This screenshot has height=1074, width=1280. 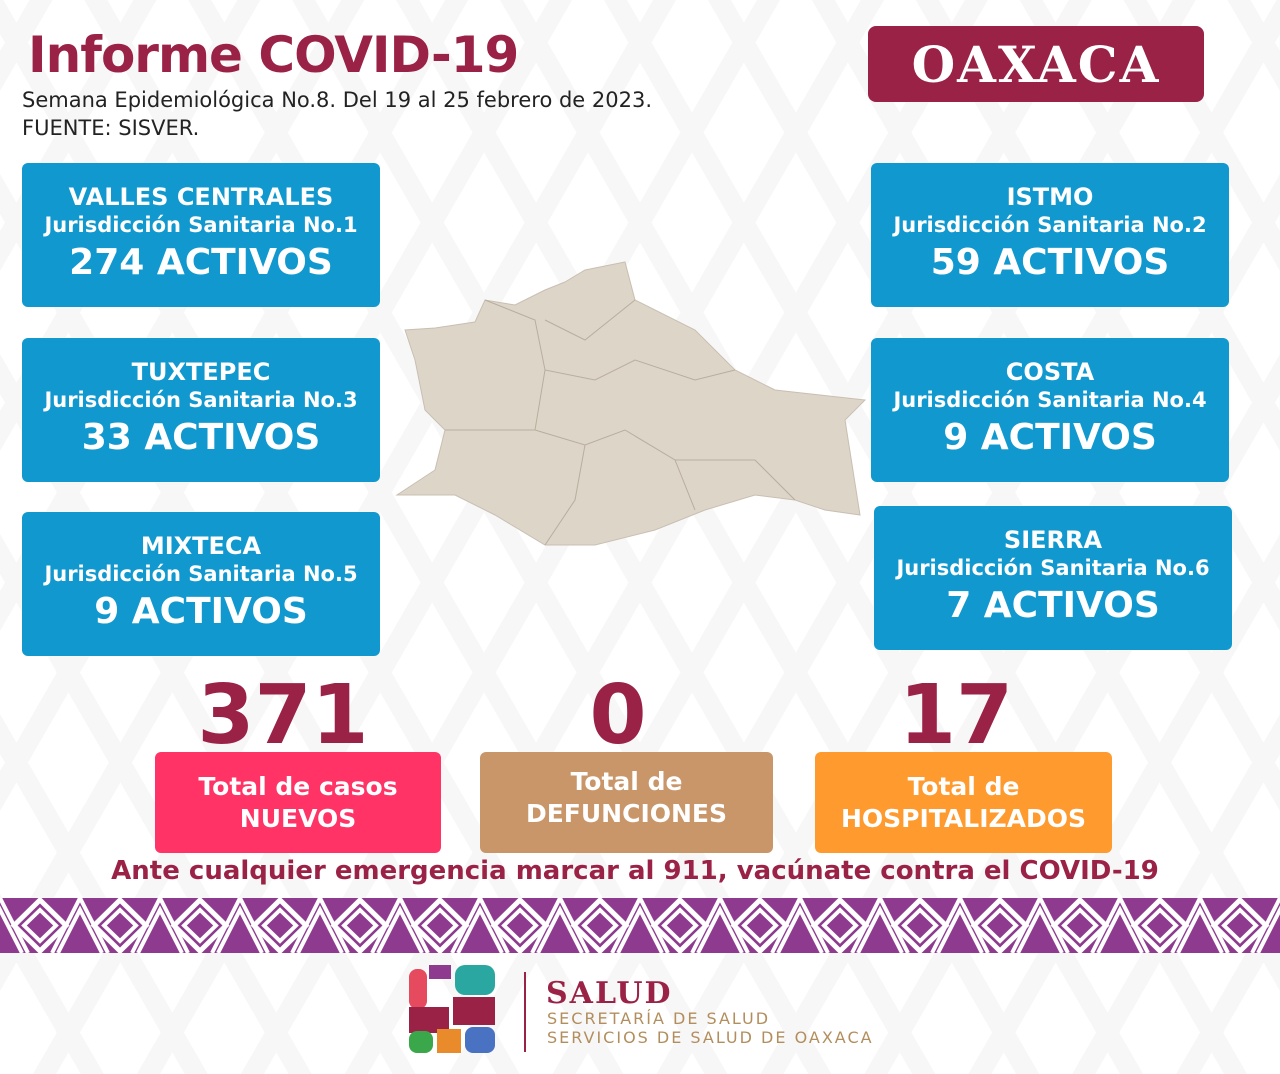 What do you see at coordinates (659, 1018) in the screenshot?
I see `logo-subtitle-1: SECRETARÍA DE SALUD` at bounding box center [659, 1018].